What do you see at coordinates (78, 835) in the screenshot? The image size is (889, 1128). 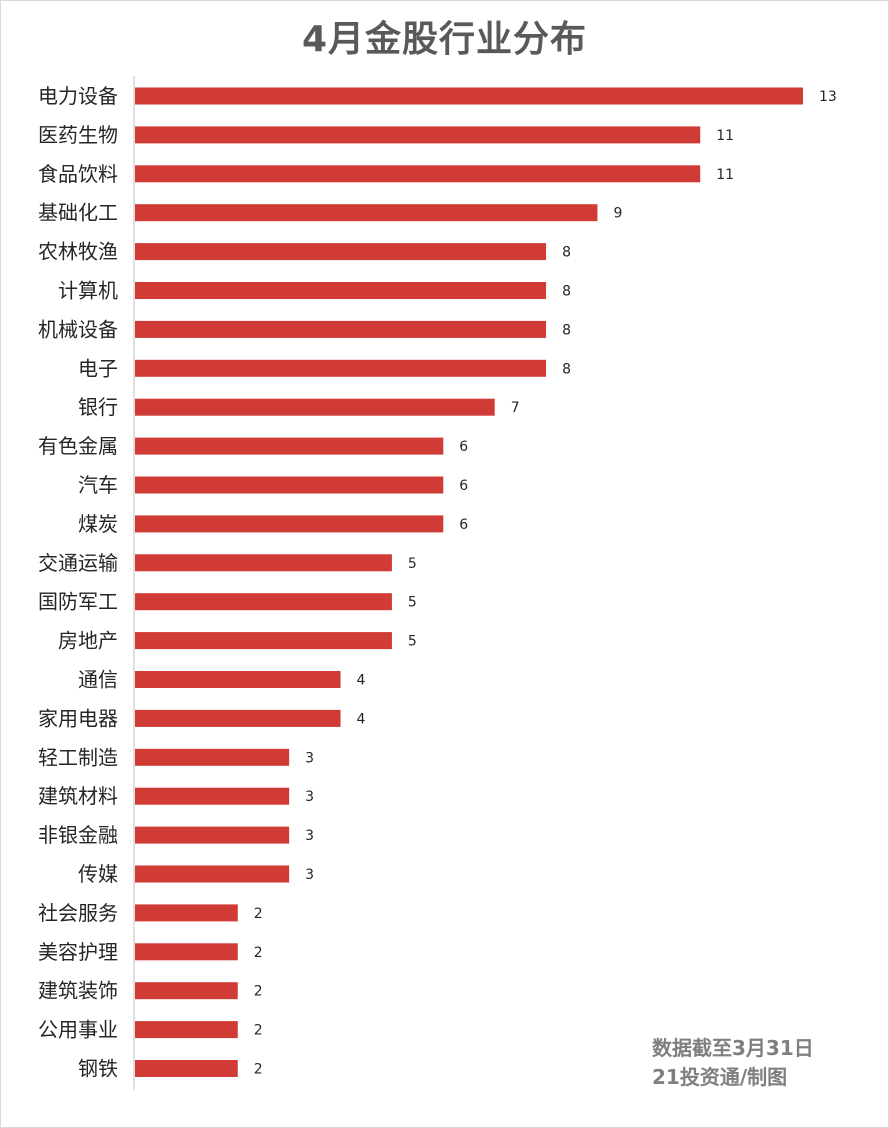 I see `category-label: 非银金融` at bounding box center [78, 835].